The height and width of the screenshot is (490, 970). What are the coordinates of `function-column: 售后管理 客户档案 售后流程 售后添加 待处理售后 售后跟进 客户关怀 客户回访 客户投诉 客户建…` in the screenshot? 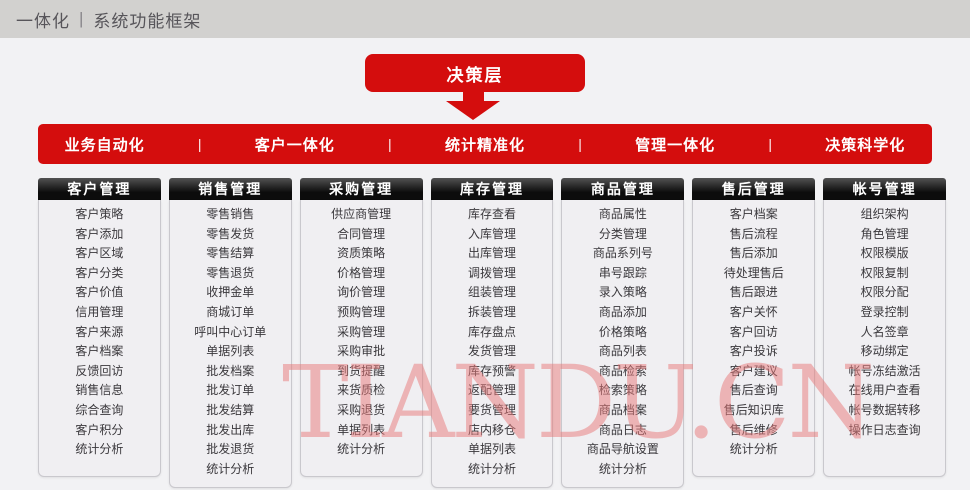 It's located at (754, 327).